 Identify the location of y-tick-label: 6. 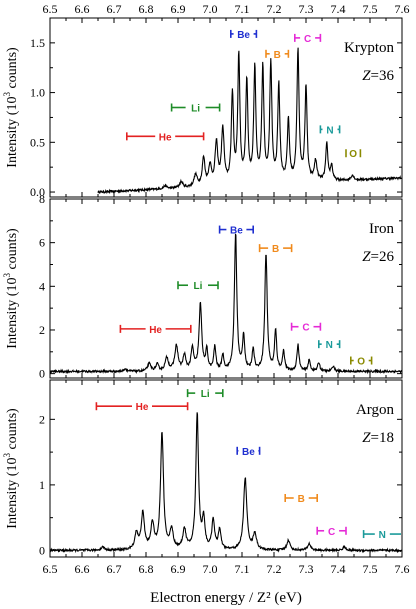
(42, 243).